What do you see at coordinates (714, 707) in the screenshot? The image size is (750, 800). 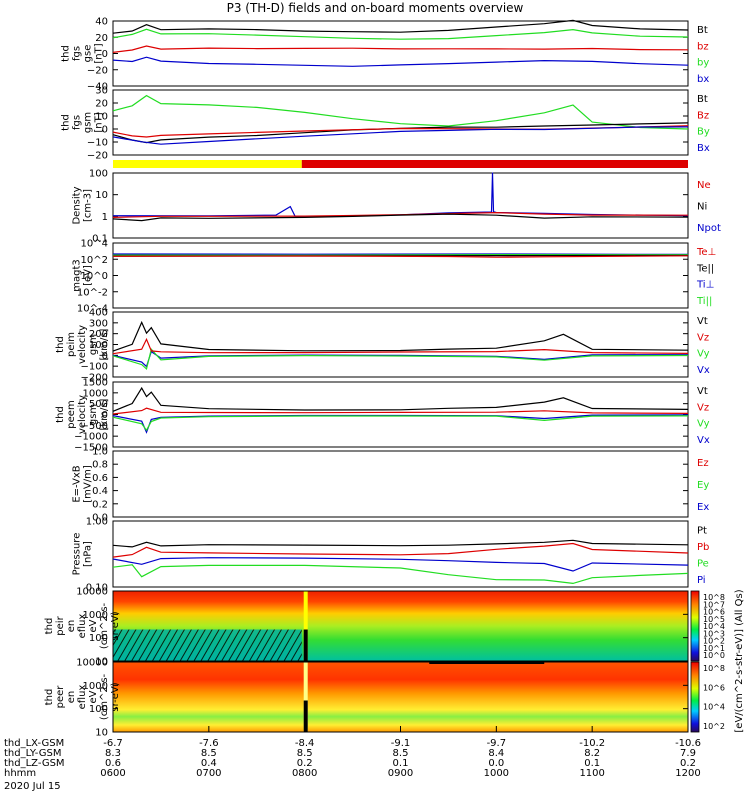 I see `colorbar-1-tick: 10^4` at bounding box center [714, 707].